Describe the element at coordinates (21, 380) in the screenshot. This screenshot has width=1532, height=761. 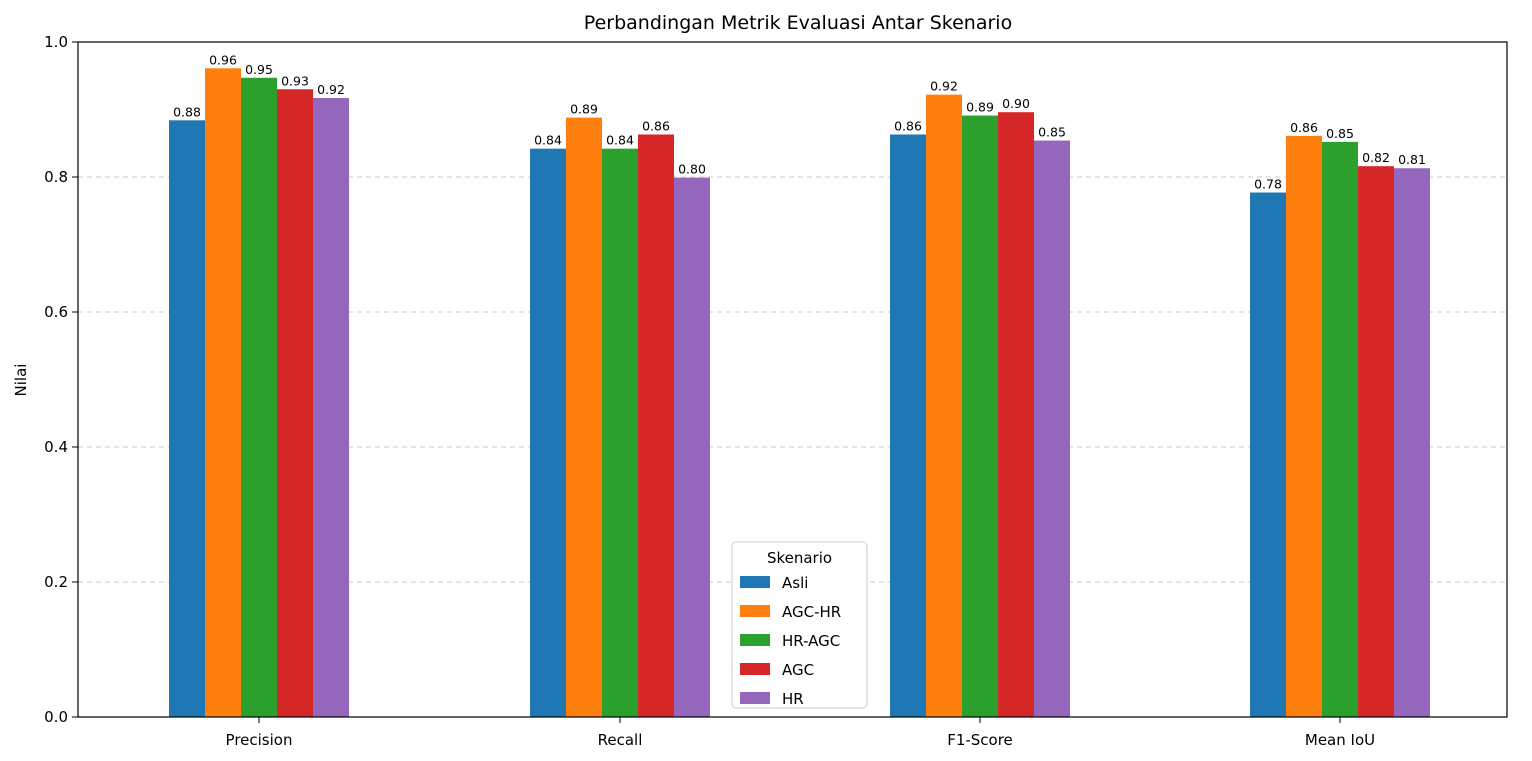
I see `y-axis-label: Nilai` at that location.